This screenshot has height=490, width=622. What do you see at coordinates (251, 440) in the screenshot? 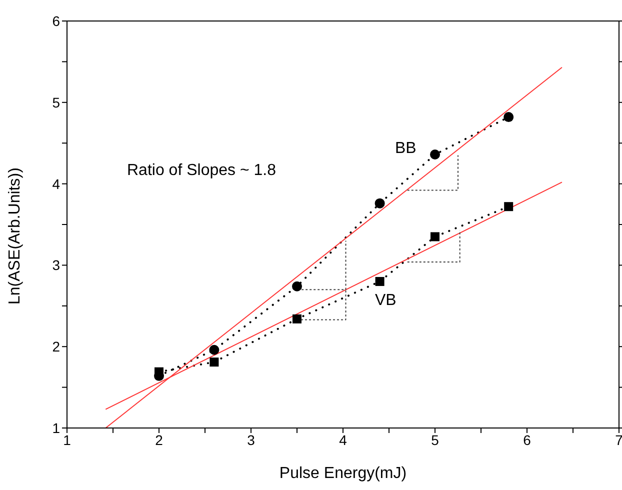
I see `x-tick-label: 3` at bounding box center [251, 440].